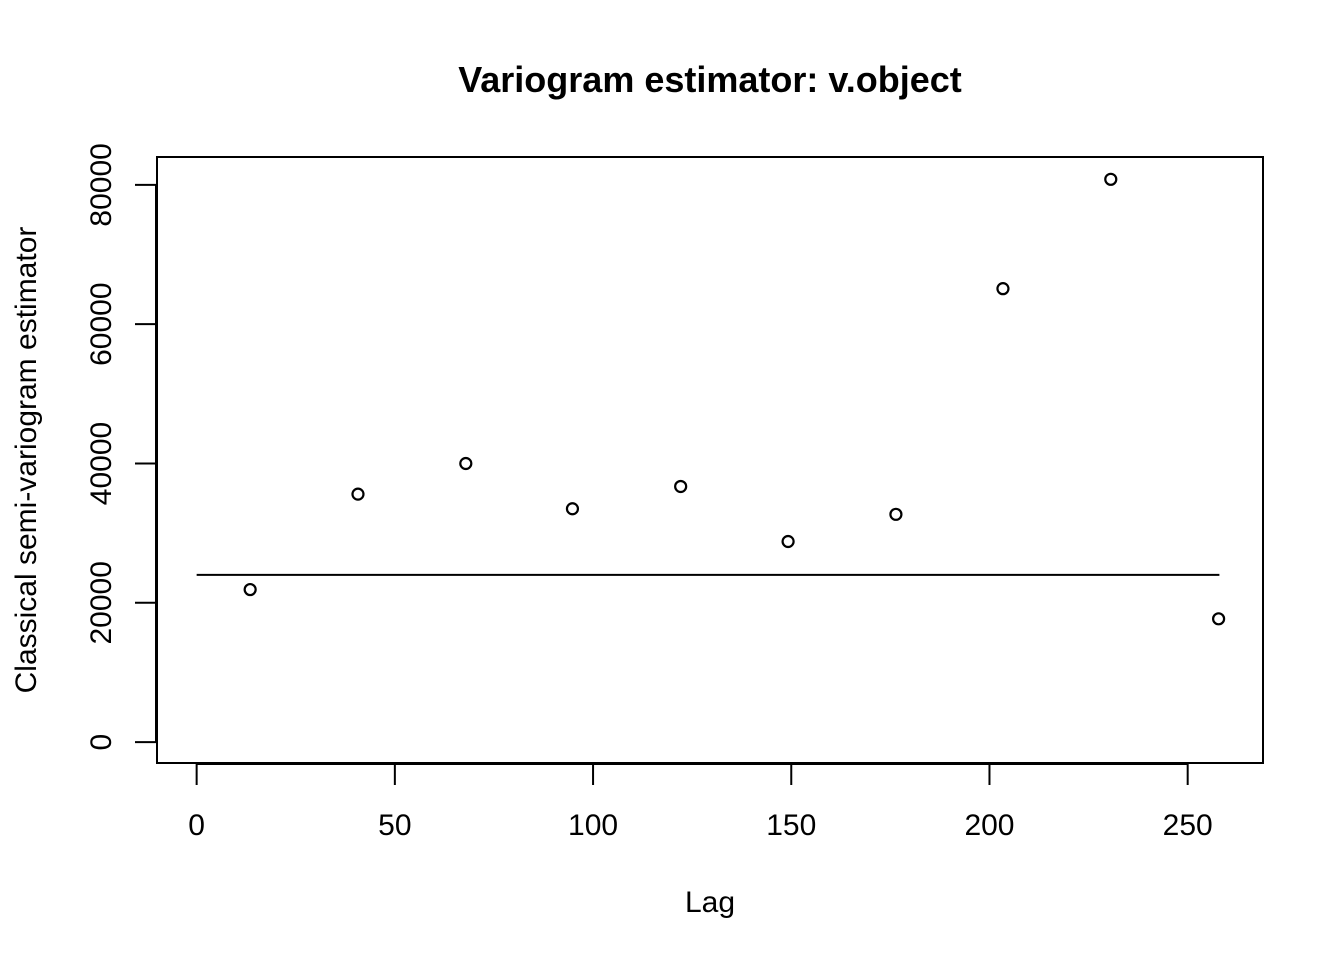 The image size is (1344, 960). I want to click on y-tick-label: 60000, so click(101, 323).